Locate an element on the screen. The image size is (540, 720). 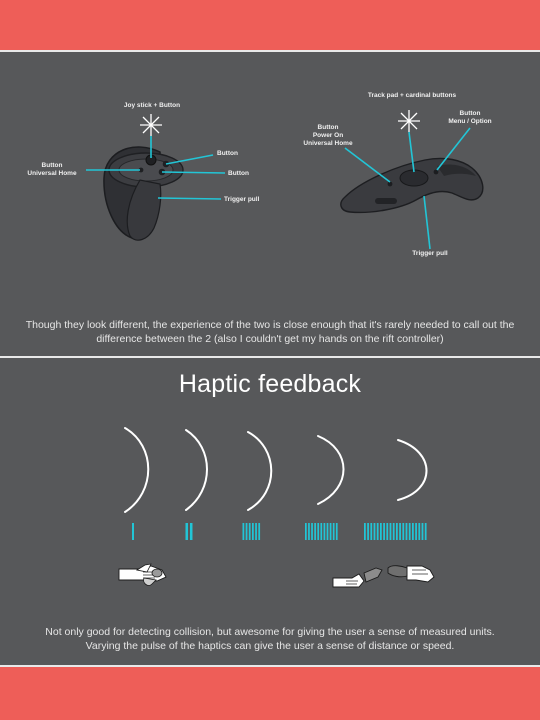
hand-controller-left-icon is located at coordinates (142, 574).